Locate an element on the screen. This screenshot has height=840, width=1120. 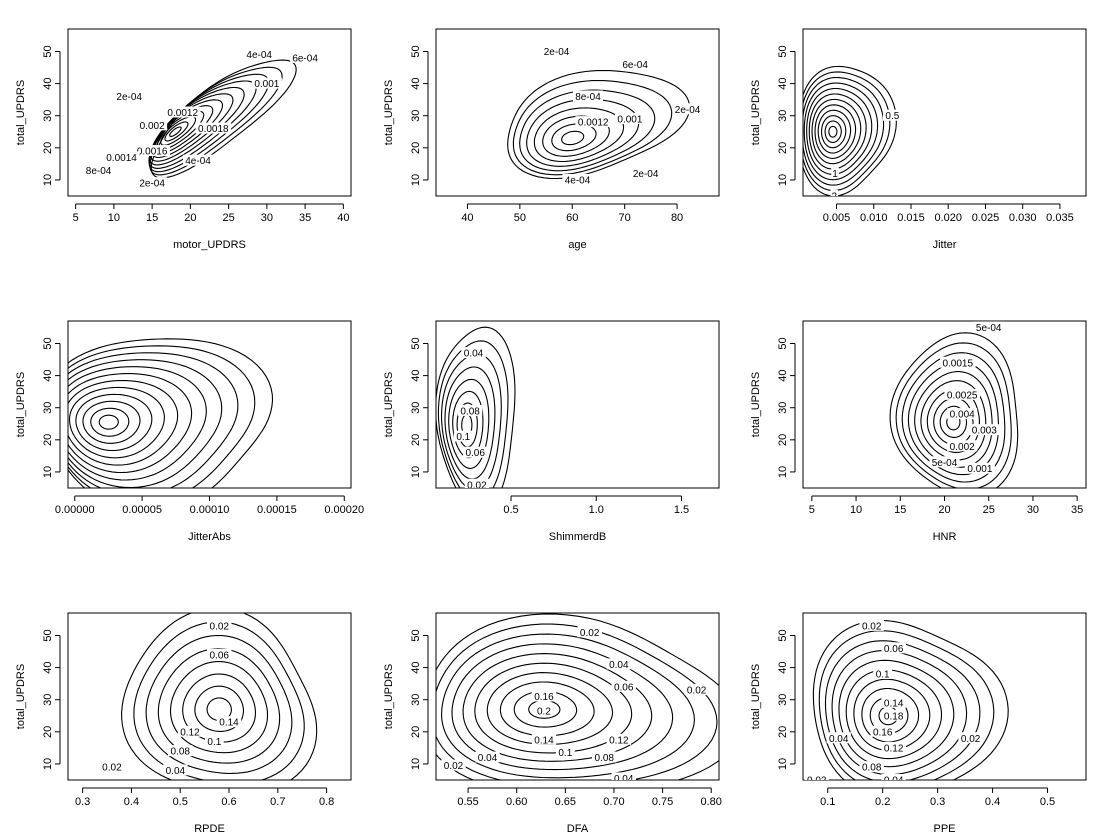
contour-group: 0.02 0.06 0.14 0.12 0.1 0.08 0.04 0.02 is located at coordinates (208, 696).